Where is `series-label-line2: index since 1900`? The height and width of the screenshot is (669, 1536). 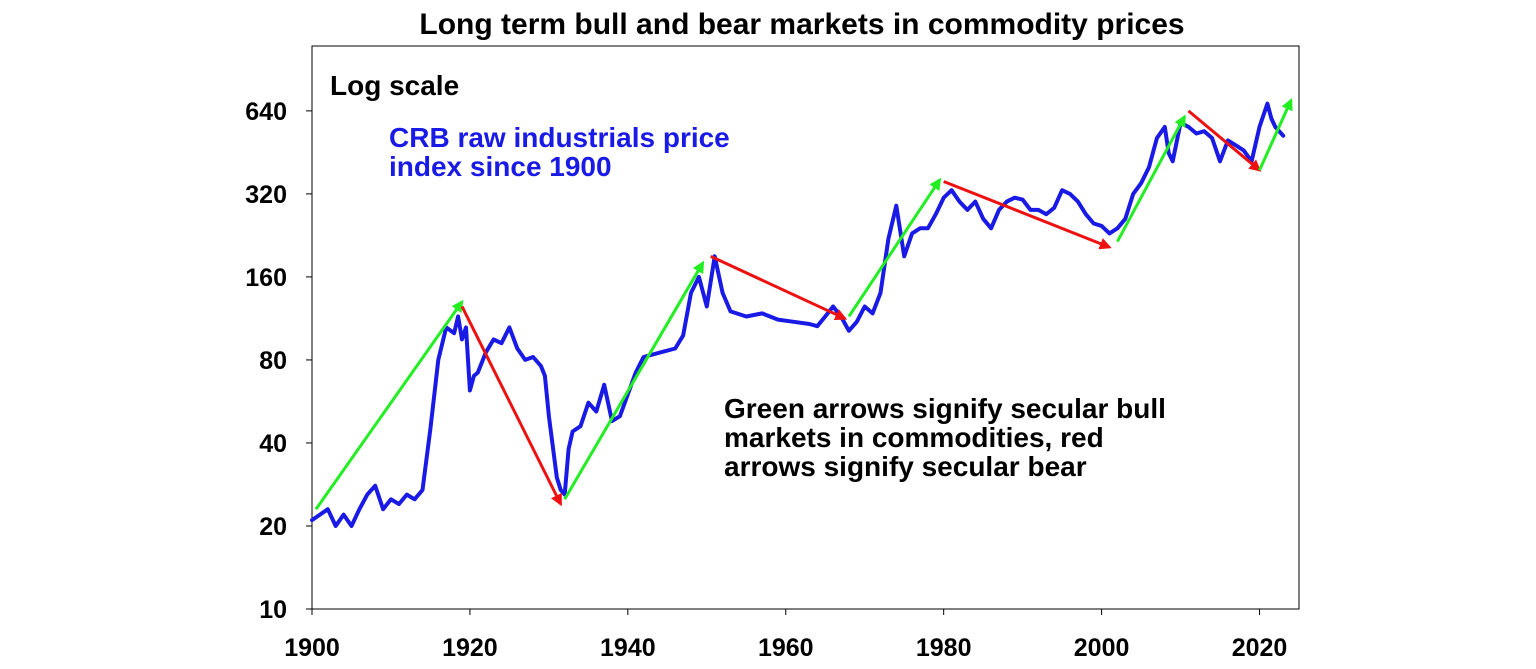 series-label-line2: index since 1900 is located at coordinates (500, 166).